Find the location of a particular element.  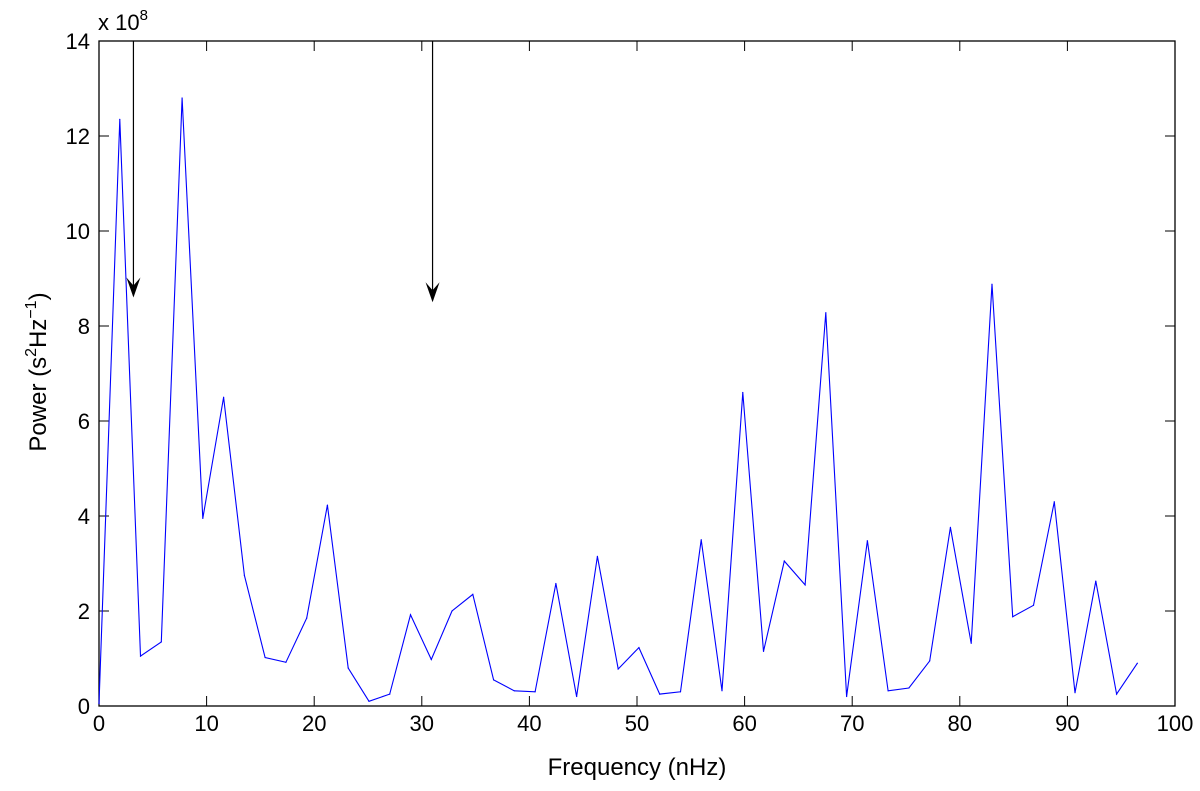

x-tick-label: 100 is located at coordinates (1175, 723).